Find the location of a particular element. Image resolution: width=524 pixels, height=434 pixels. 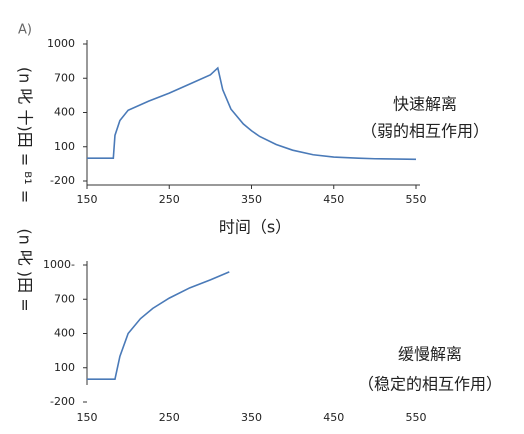

y-axis-label: (n 叱 十)田 = ᴮ¹ = is located at coordinates (25, 135).